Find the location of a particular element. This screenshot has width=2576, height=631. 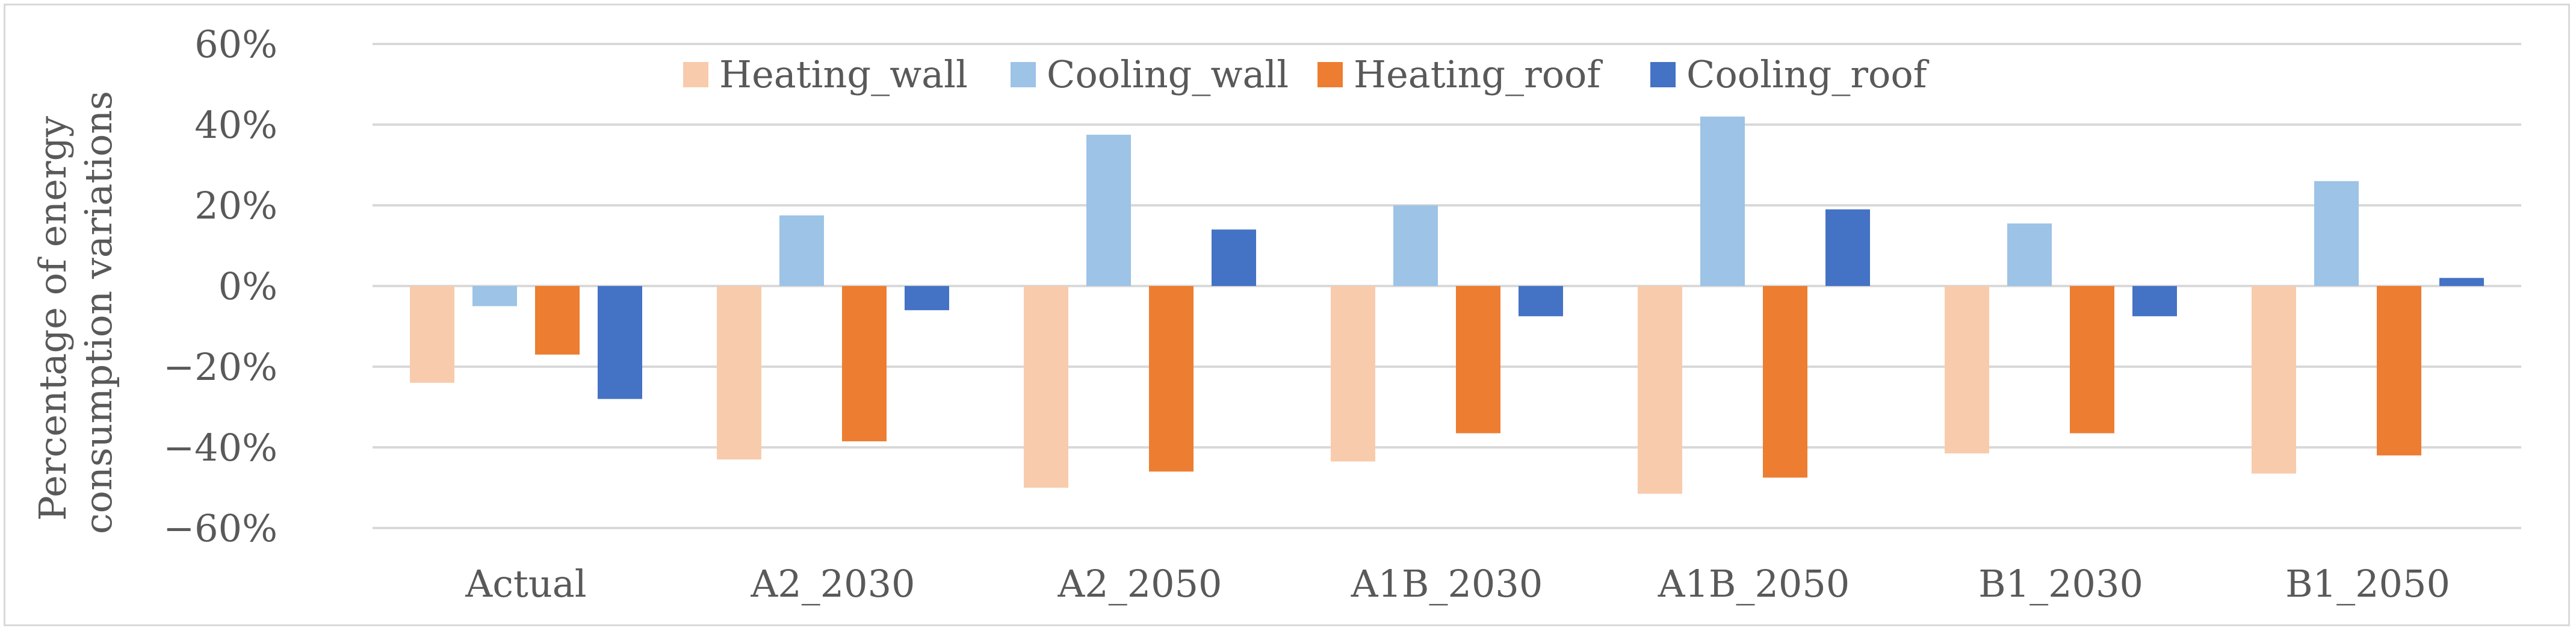

y-axis-label-line-1: Percentage of energy is located at coordinates (53, 319).